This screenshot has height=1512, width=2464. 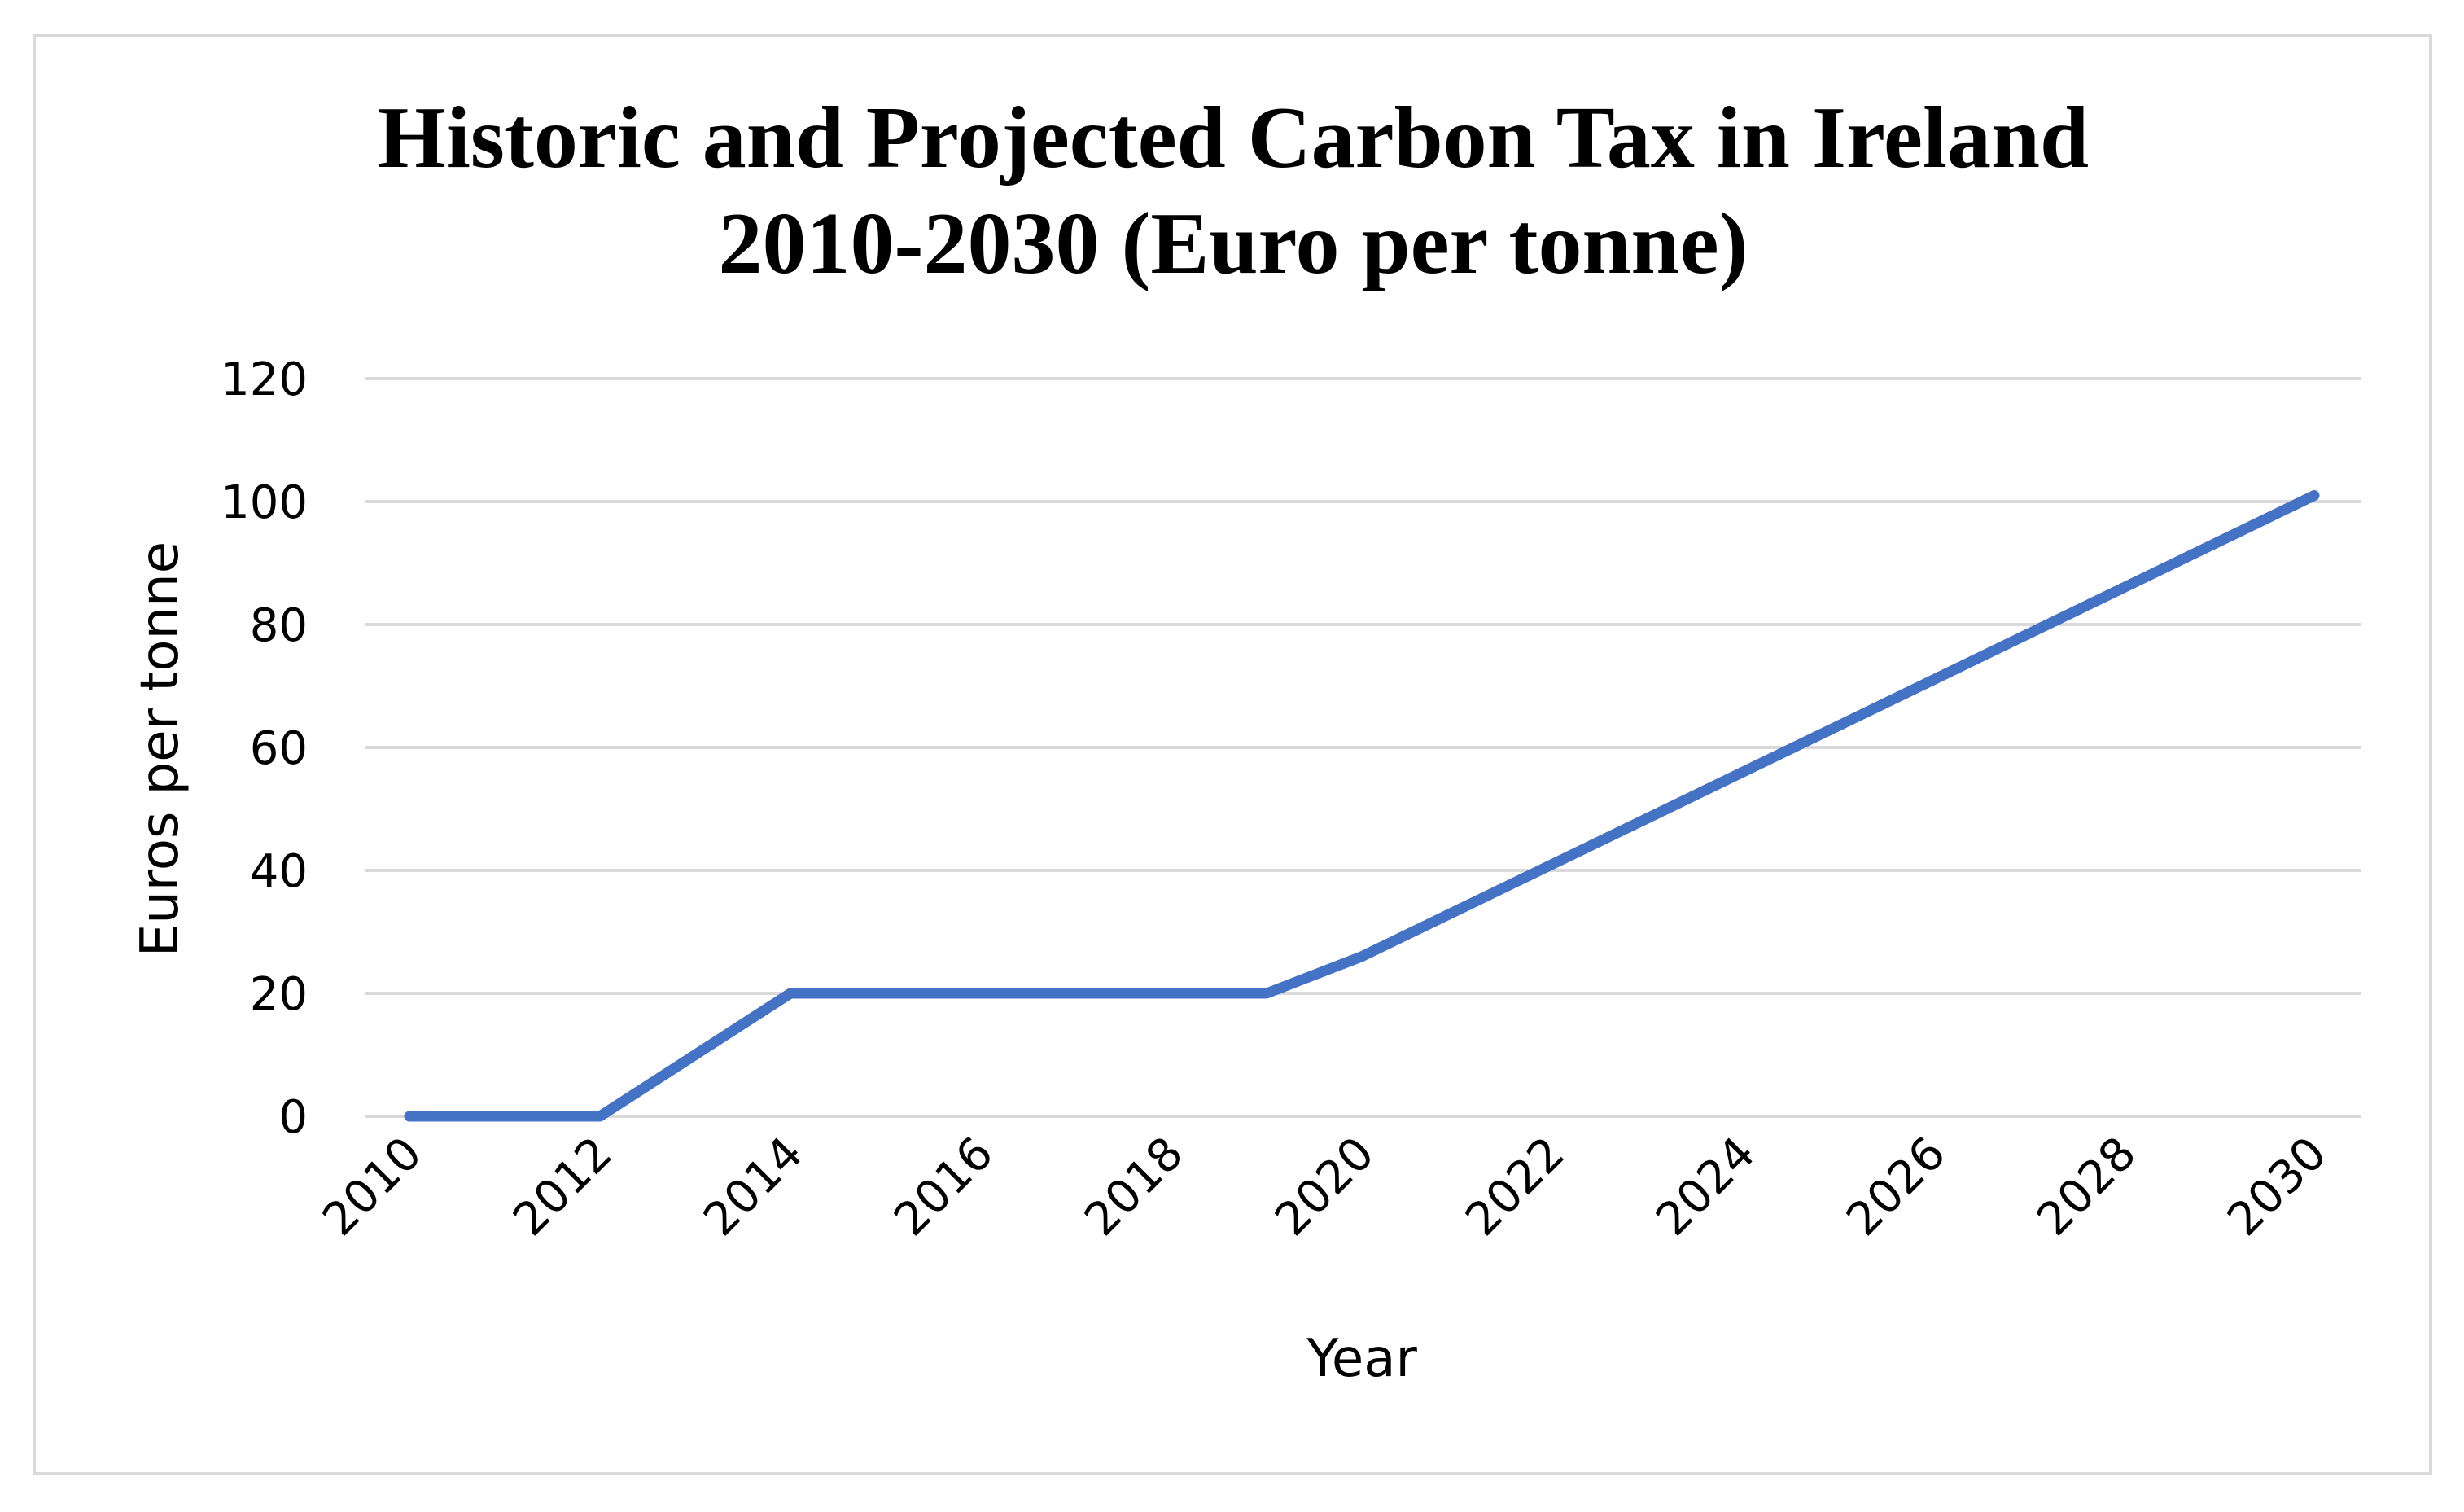 I want to click on y-tick-label: 100, so click(x=264, y=503).